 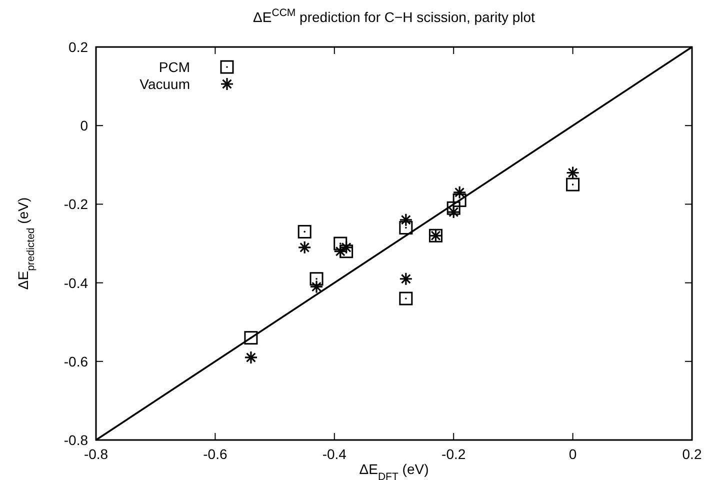 What do you see at coordinates (454, 454) in the screenshot?
I see `x-tick-label: -0.2` at bounding box center [454, 454].